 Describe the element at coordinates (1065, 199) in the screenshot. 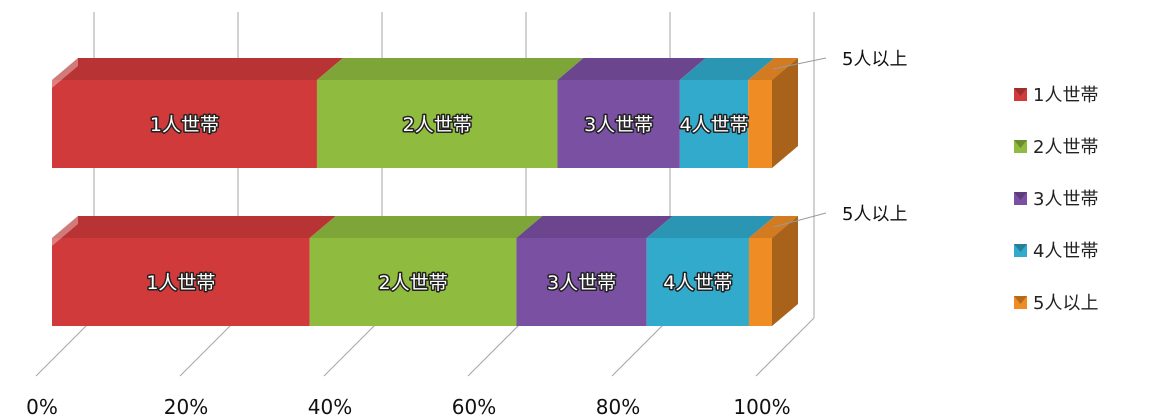

I see `legend-label: 3人世帯` at that location.